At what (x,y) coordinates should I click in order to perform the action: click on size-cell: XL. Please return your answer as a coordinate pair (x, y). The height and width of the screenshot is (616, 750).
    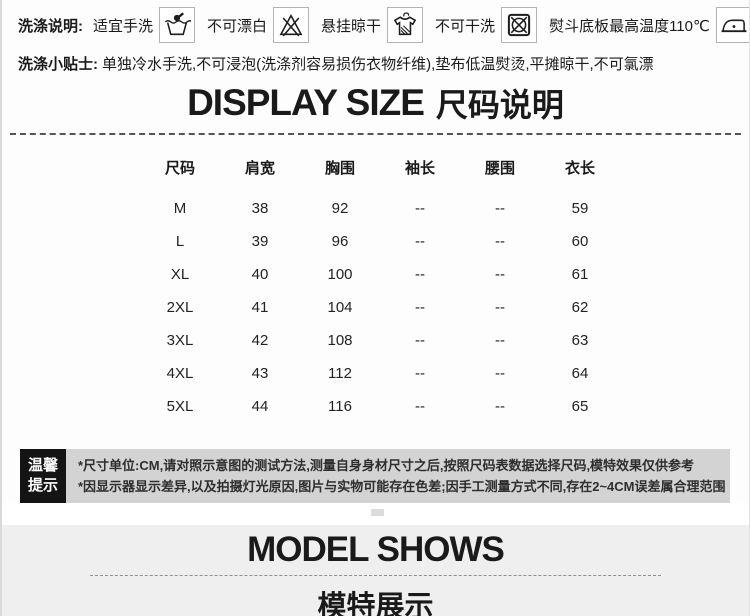
    Looking at the image, I should click on (180, 274).